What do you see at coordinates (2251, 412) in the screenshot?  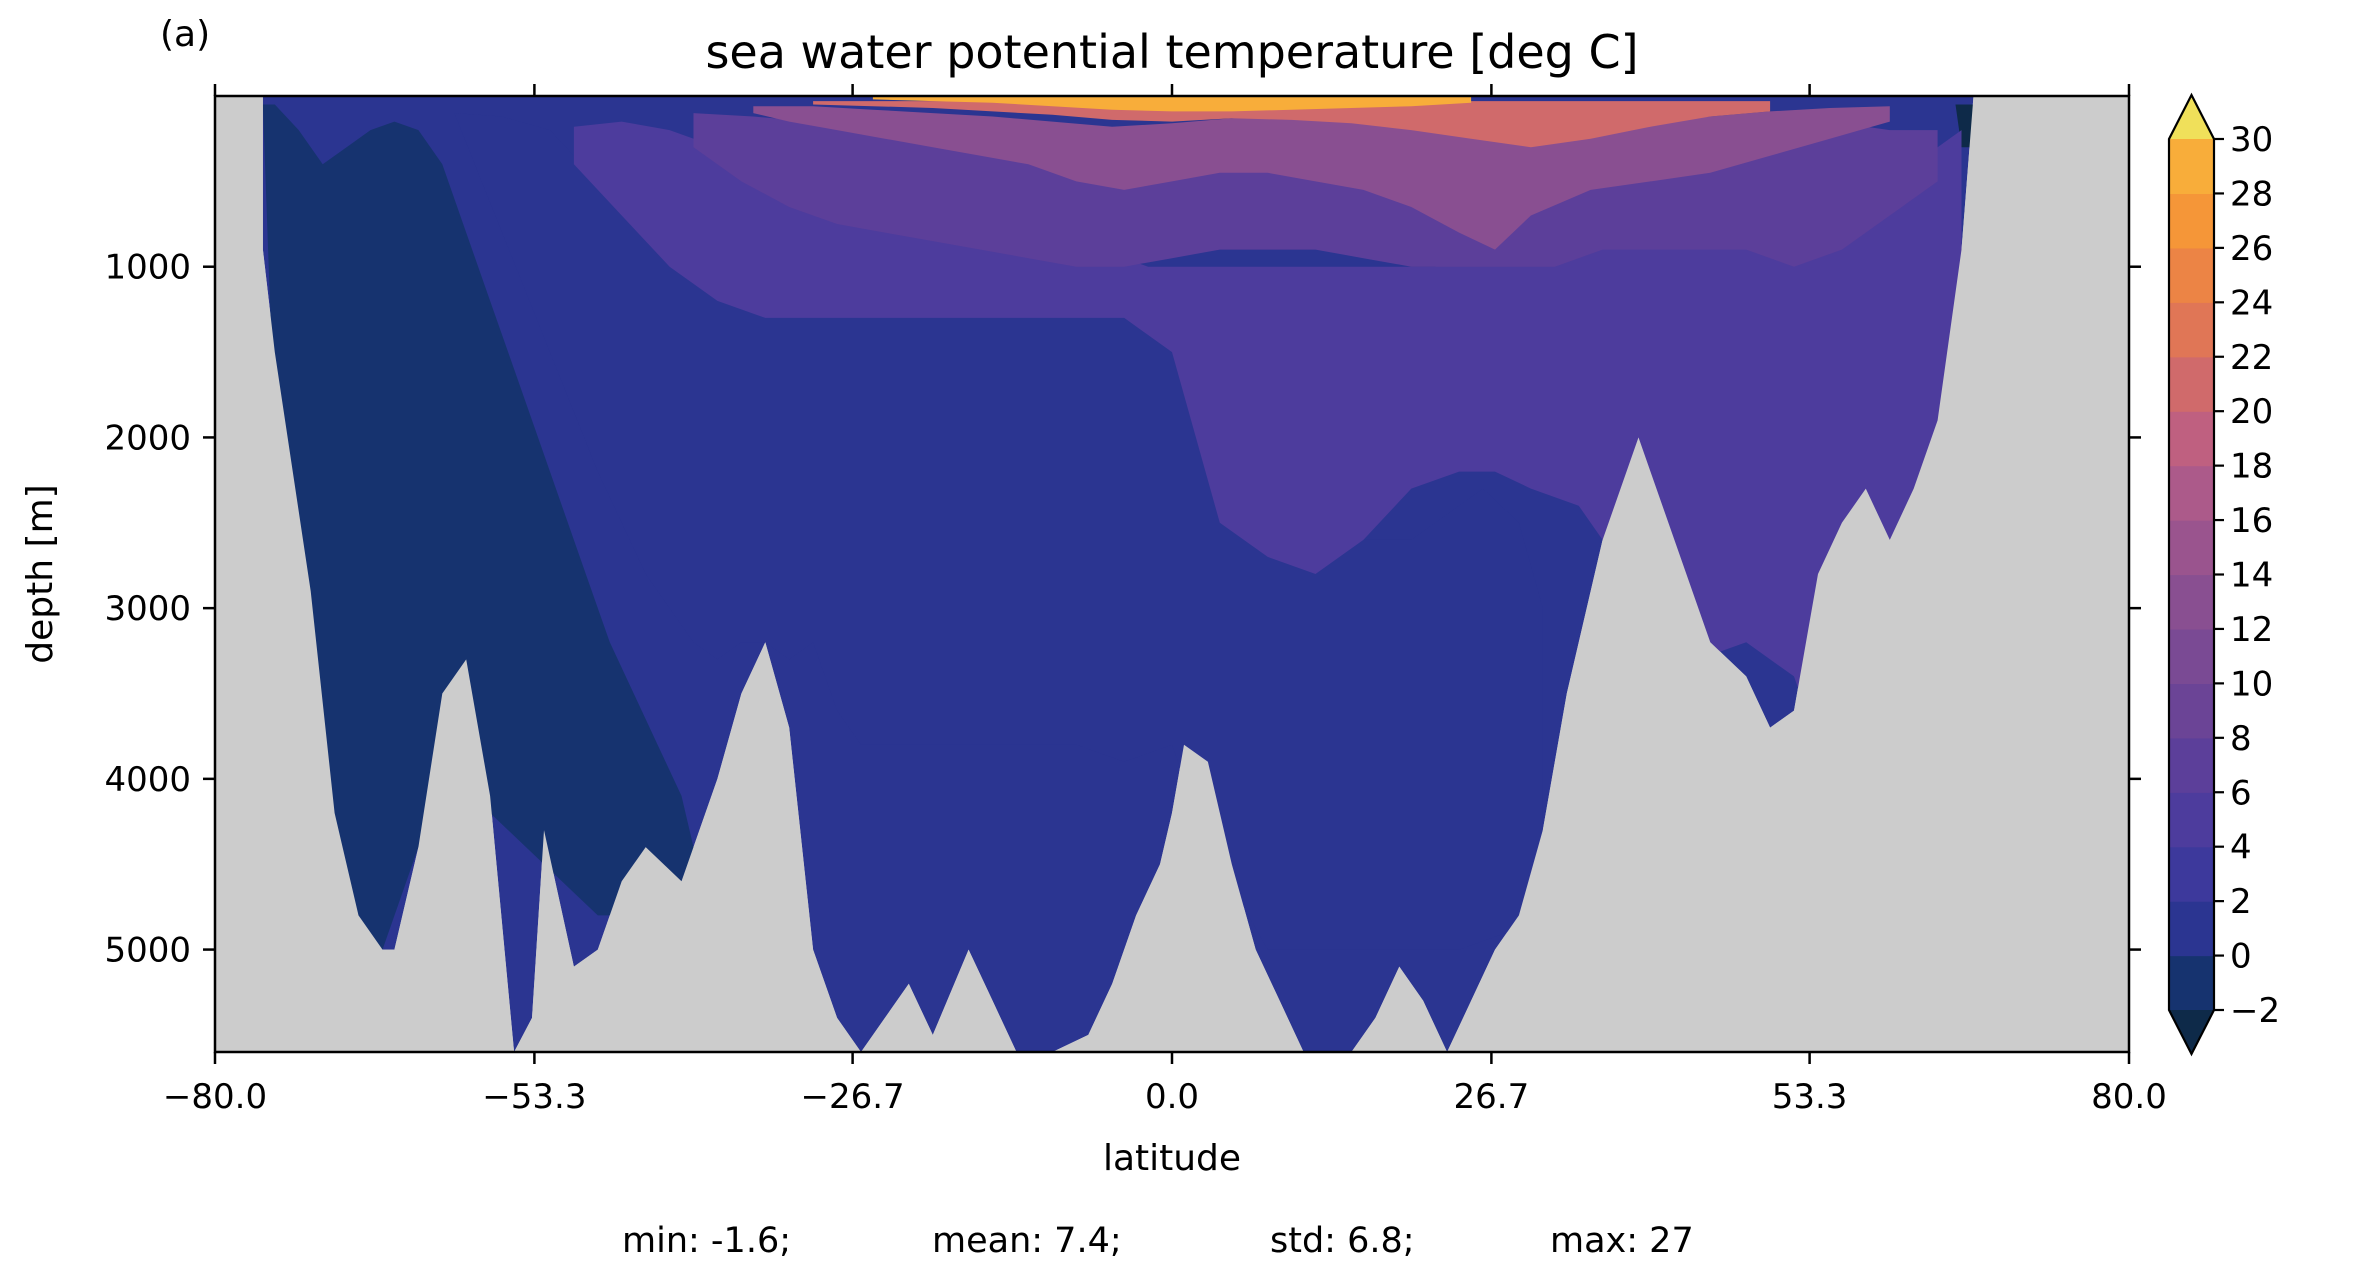 I see `colorbar-tick-label: 20` at bounding box center [2251, 412].